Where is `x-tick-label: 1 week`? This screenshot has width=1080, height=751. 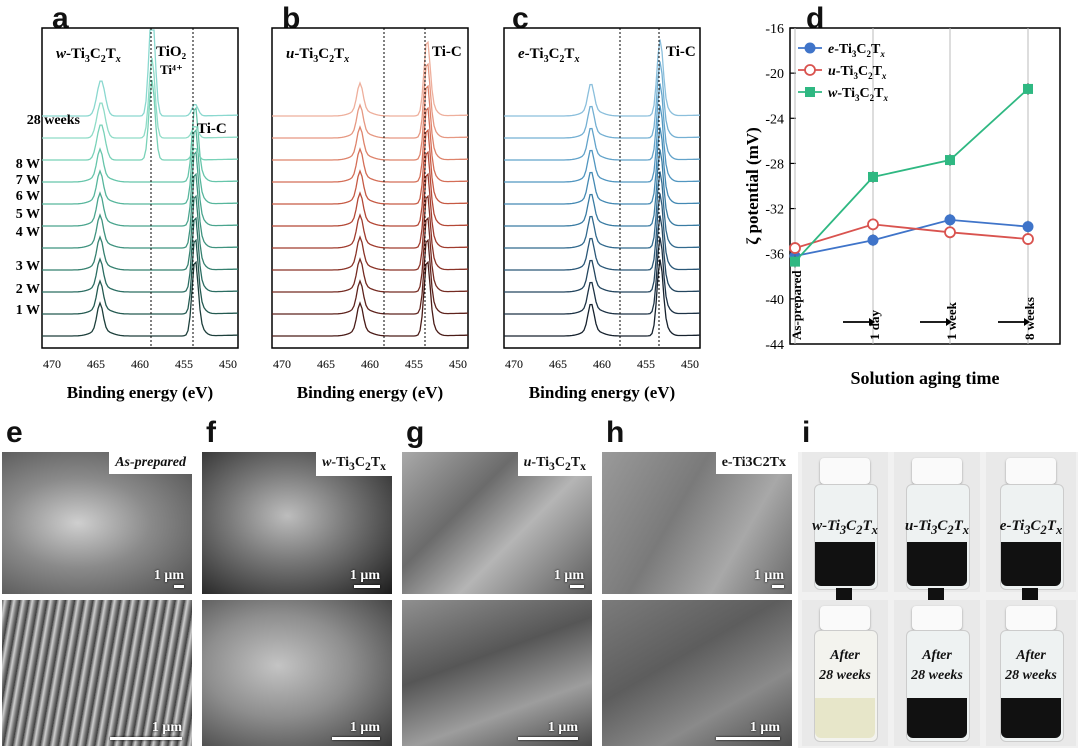 x-tick-label: 1 week is located at coordinates (951, 320).